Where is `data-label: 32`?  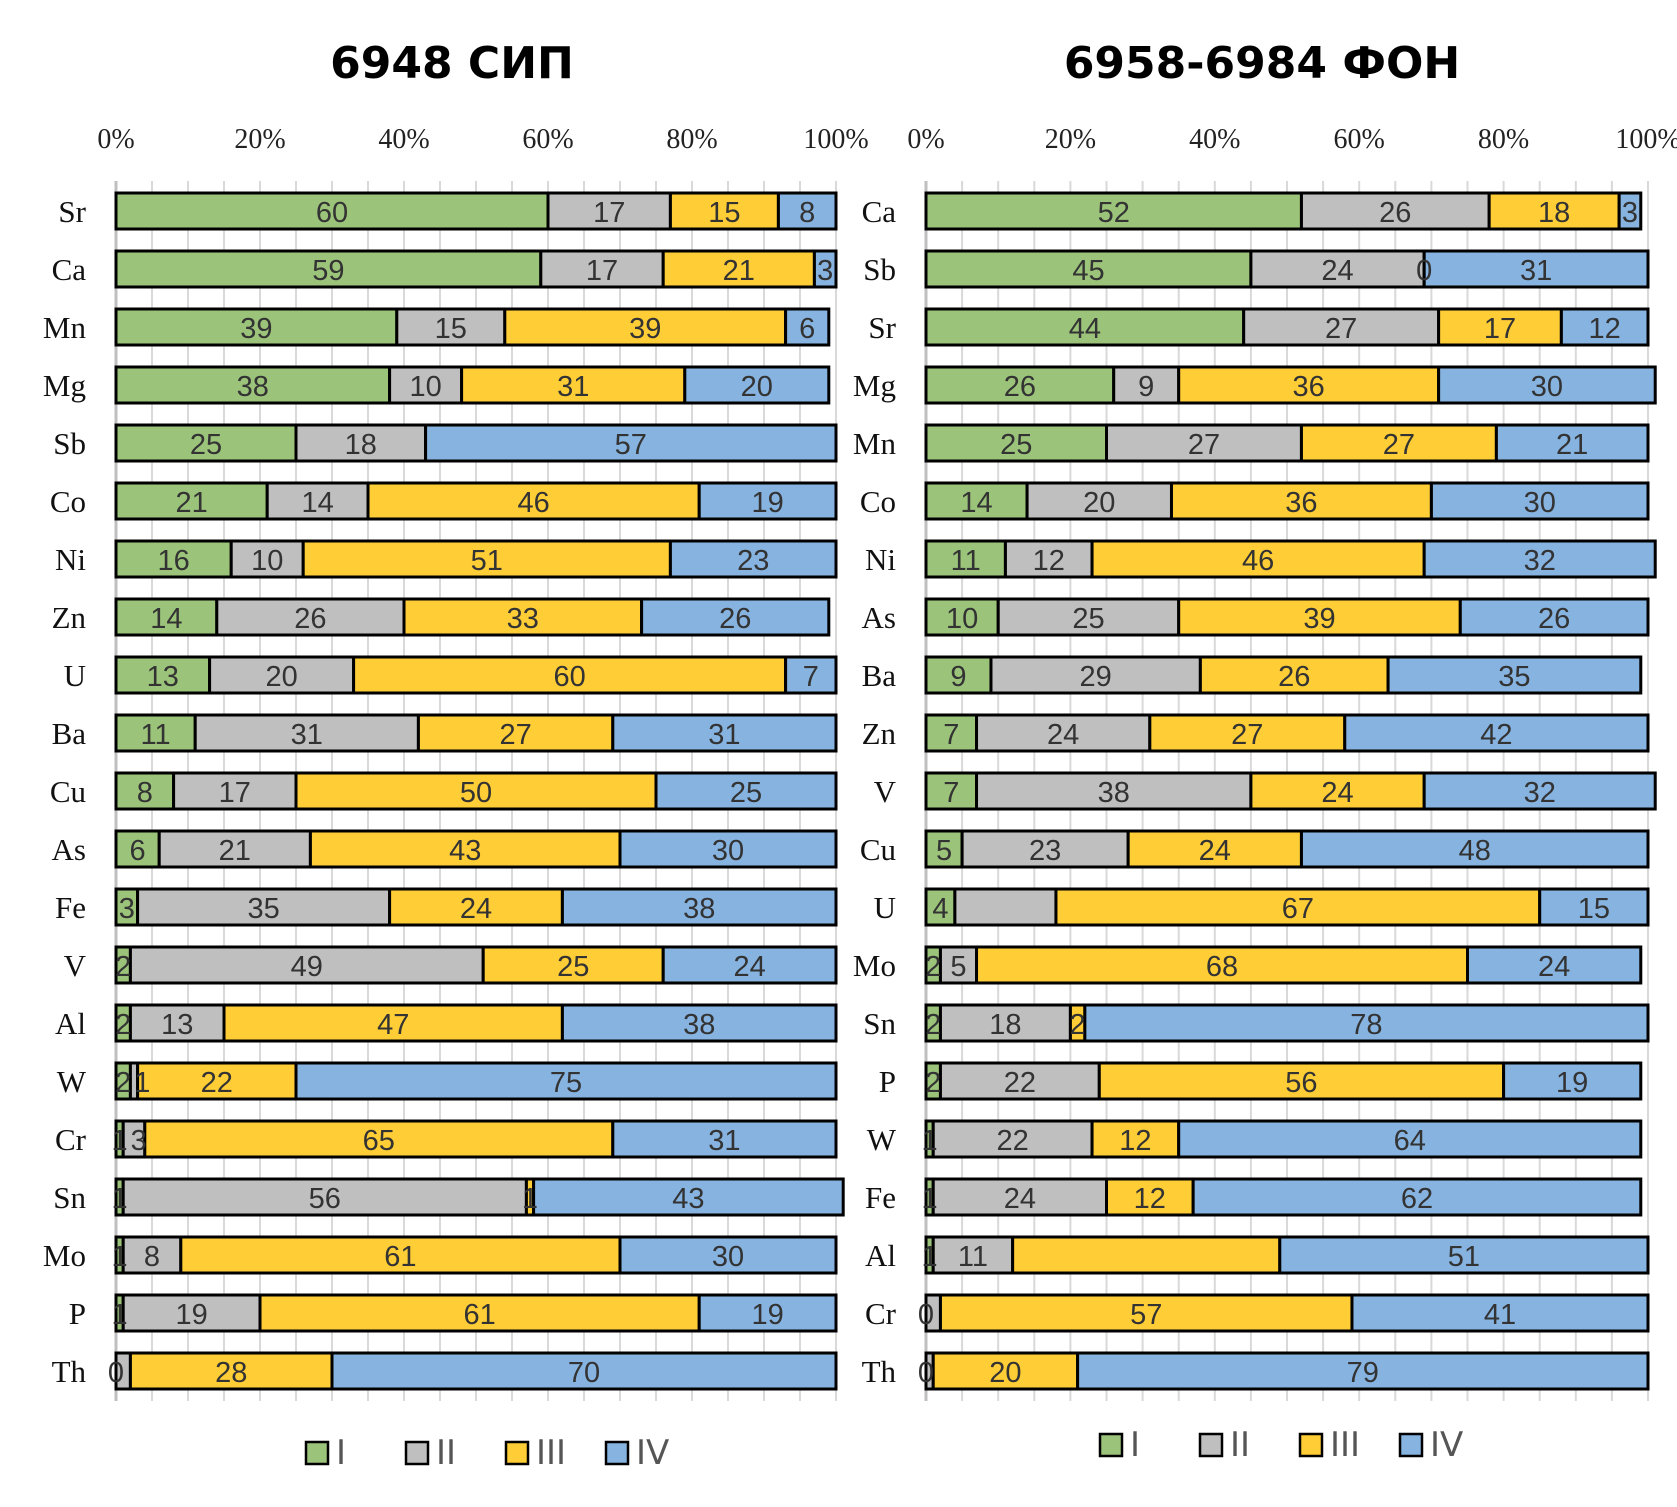 data-label: 32 is located at coordinates (1540, 793).